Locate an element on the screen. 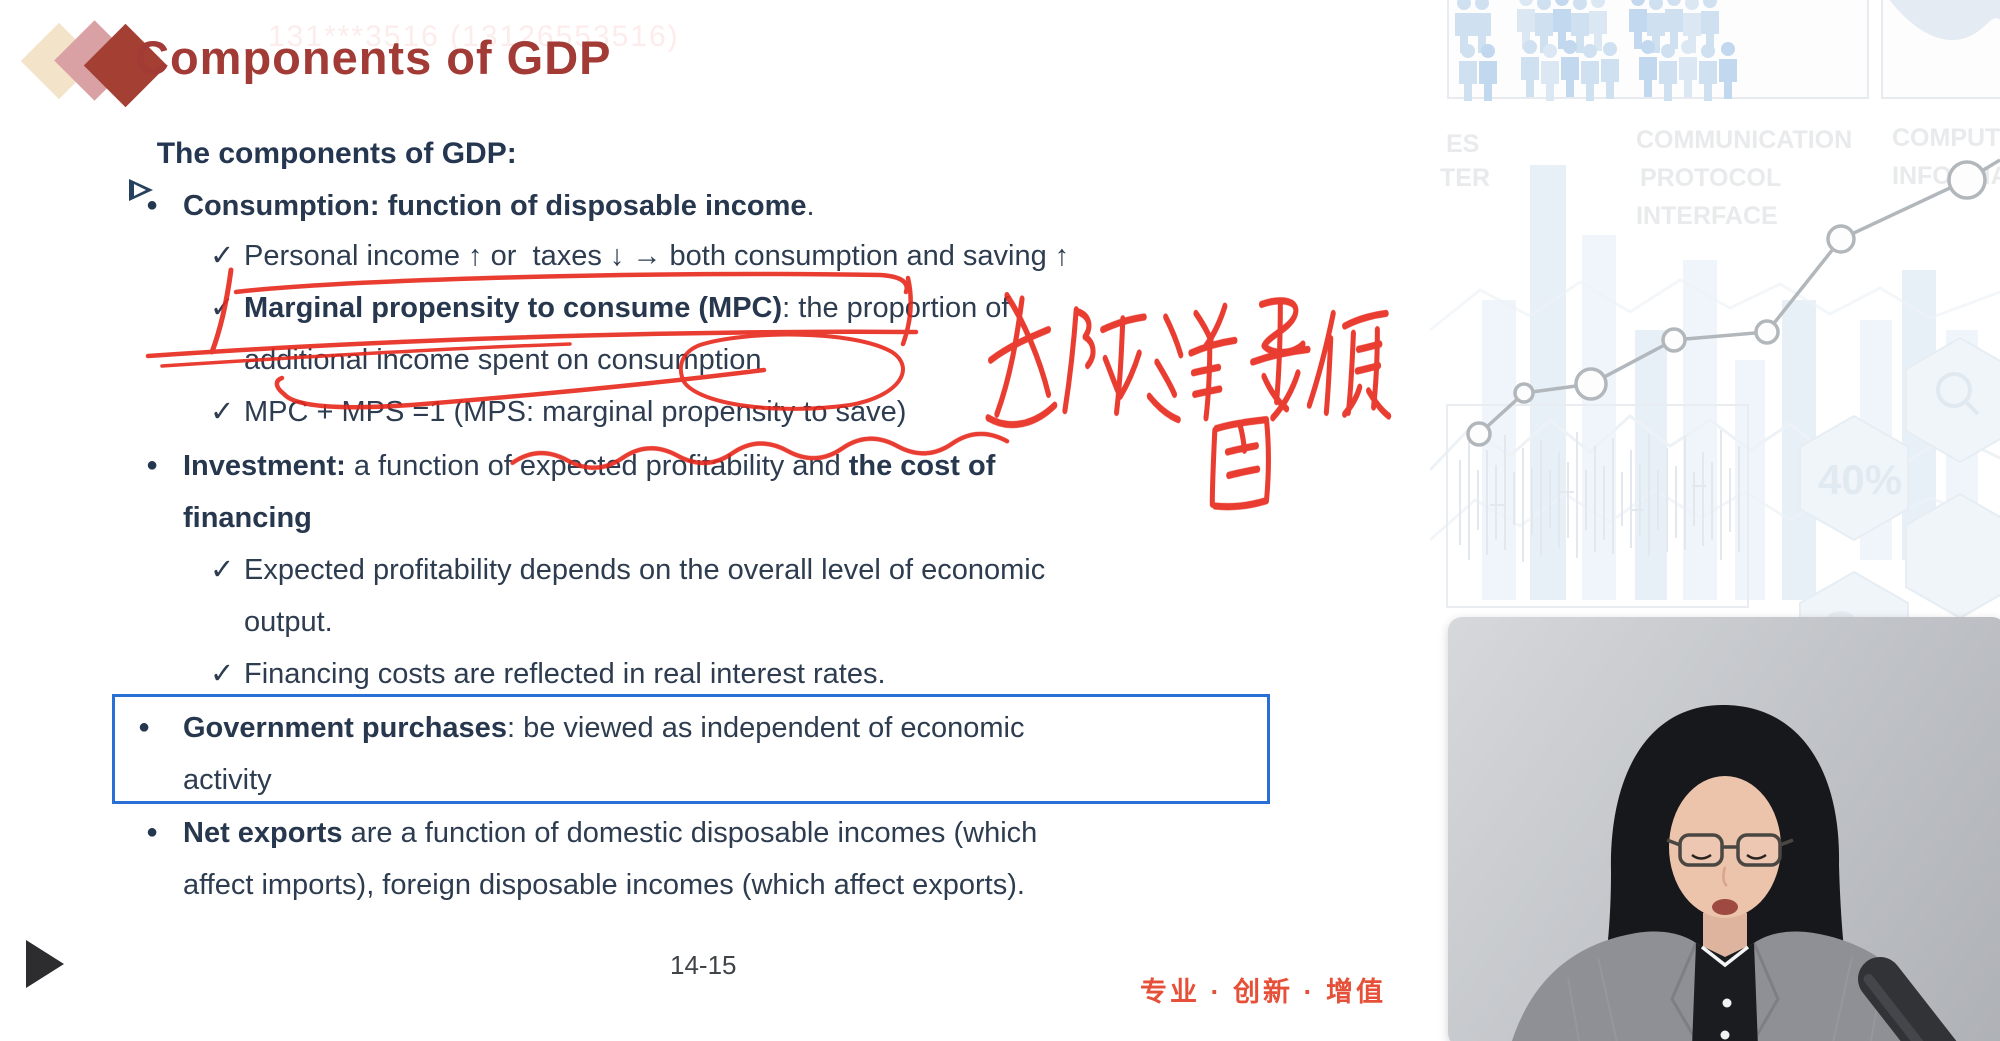  svg-text: COMPUTER is located at coordinates (1946, 138).